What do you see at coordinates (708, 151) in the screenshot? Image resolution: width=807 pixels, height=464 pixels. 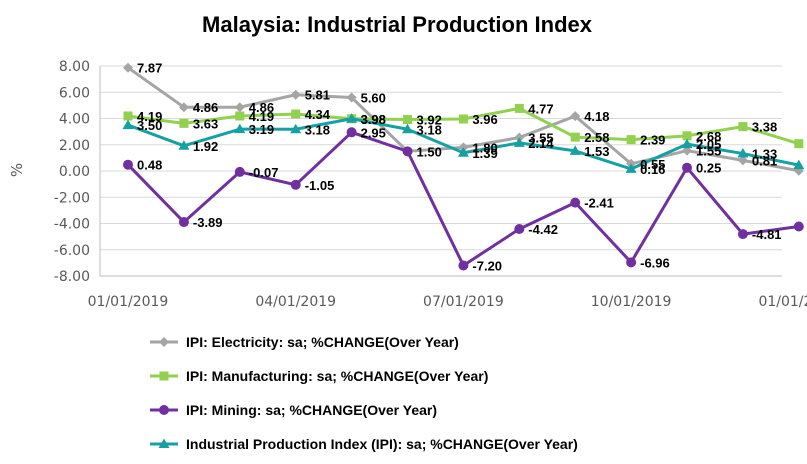 I see `data-label: 1.55` at bounding box center [708, 151].